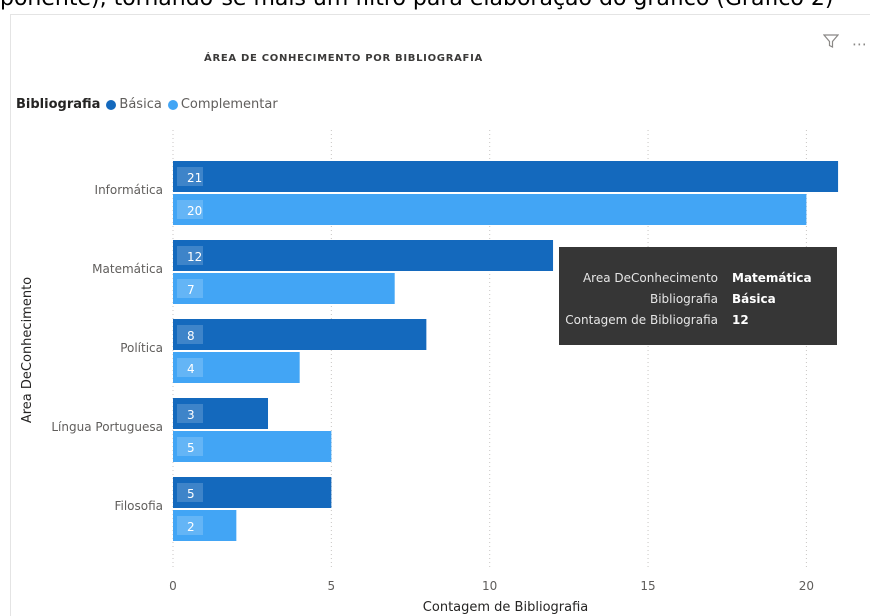 Image resolution: width=870 pixels, height=616 pixels. Describe the element at coordinates (58, 104) in the screenshot. I see `legend-title: Bibliografia` at that location.